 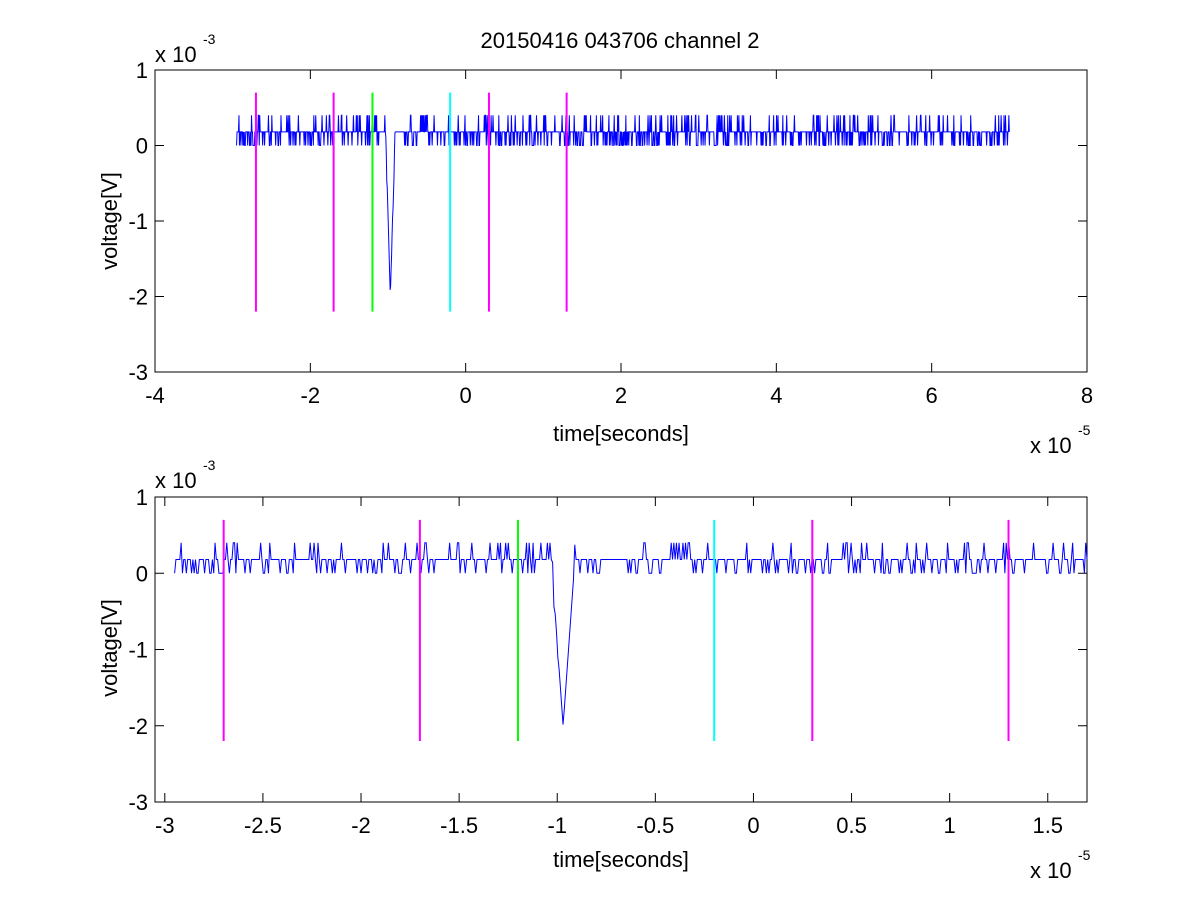 What do you see at coordinates (1087, 395) in the screenshot?
I see `x-tick-label: 8` at bounding box center [1087, 395].